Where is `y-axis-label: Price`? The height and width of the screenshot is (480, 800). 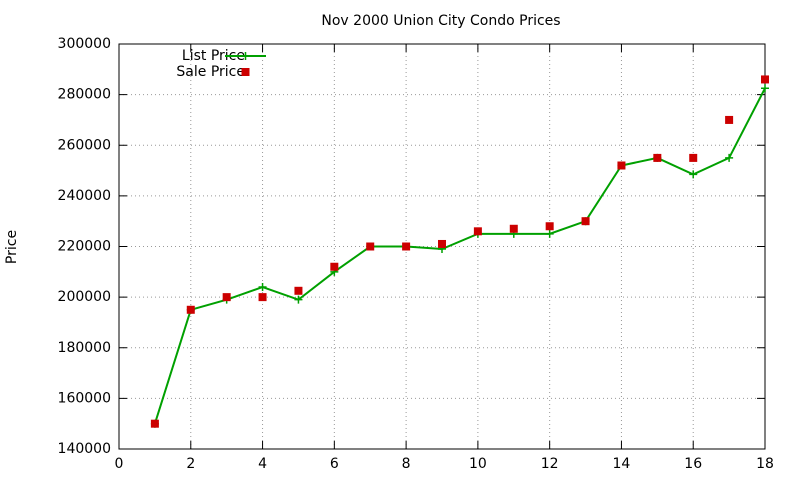 y-axis-label: Price is located at coordinates (12, 247).